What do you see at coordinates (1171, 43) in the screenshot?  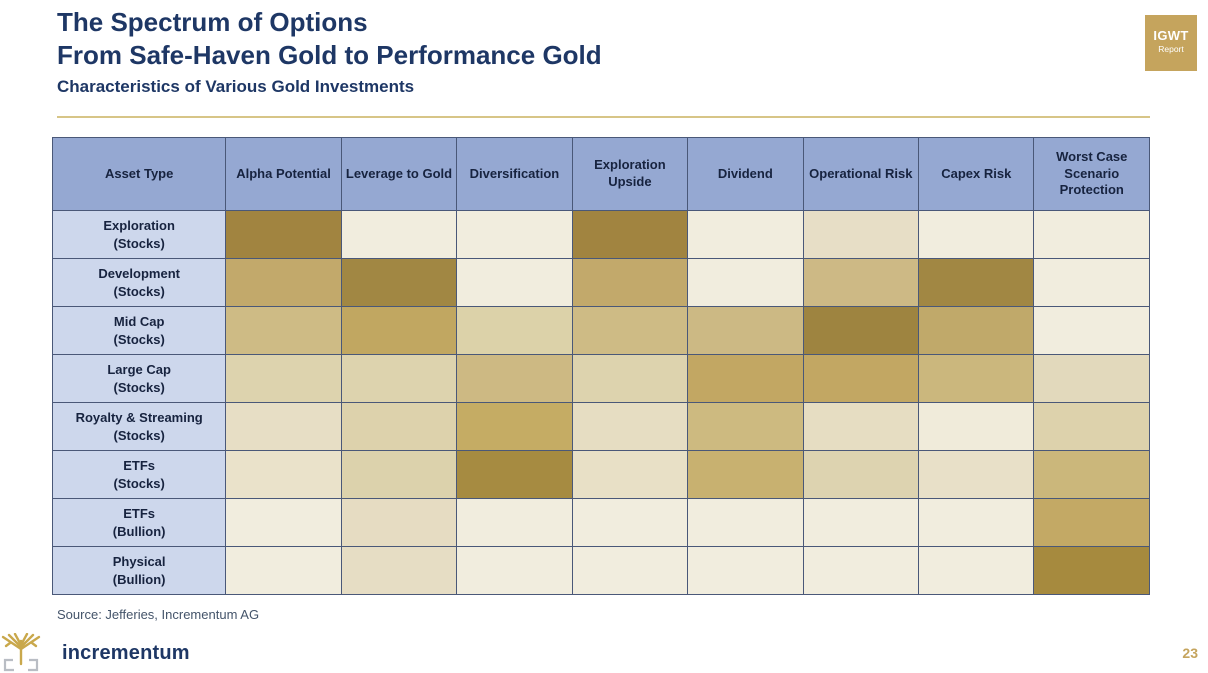 I see `igwt-report-badge: IGWT Report` at bounding box center [1171, 43].